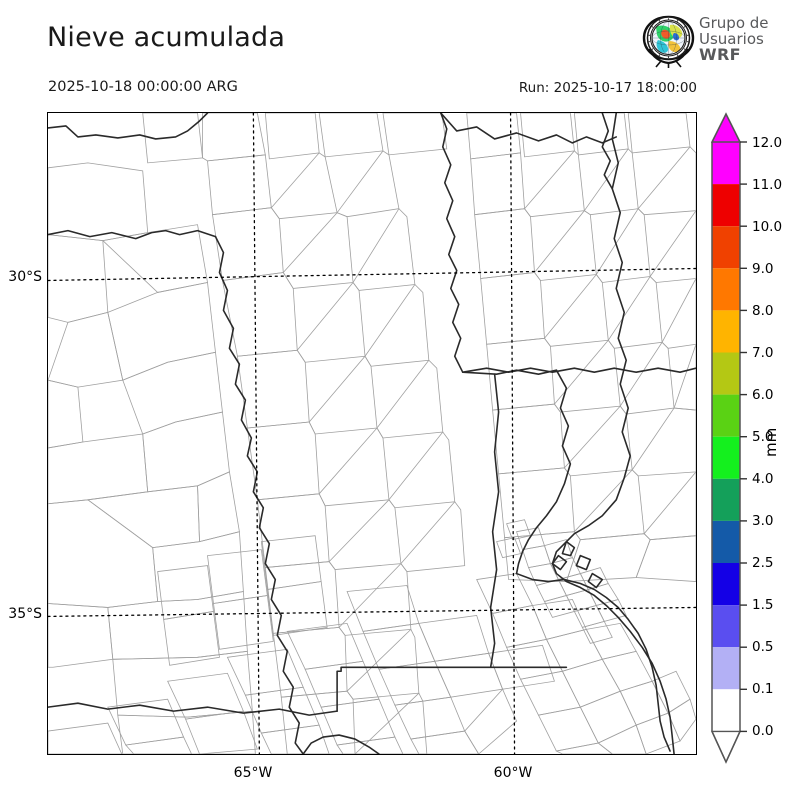  I want to click on colorbar-tick-0p0: 0.0, so click(763, 731).